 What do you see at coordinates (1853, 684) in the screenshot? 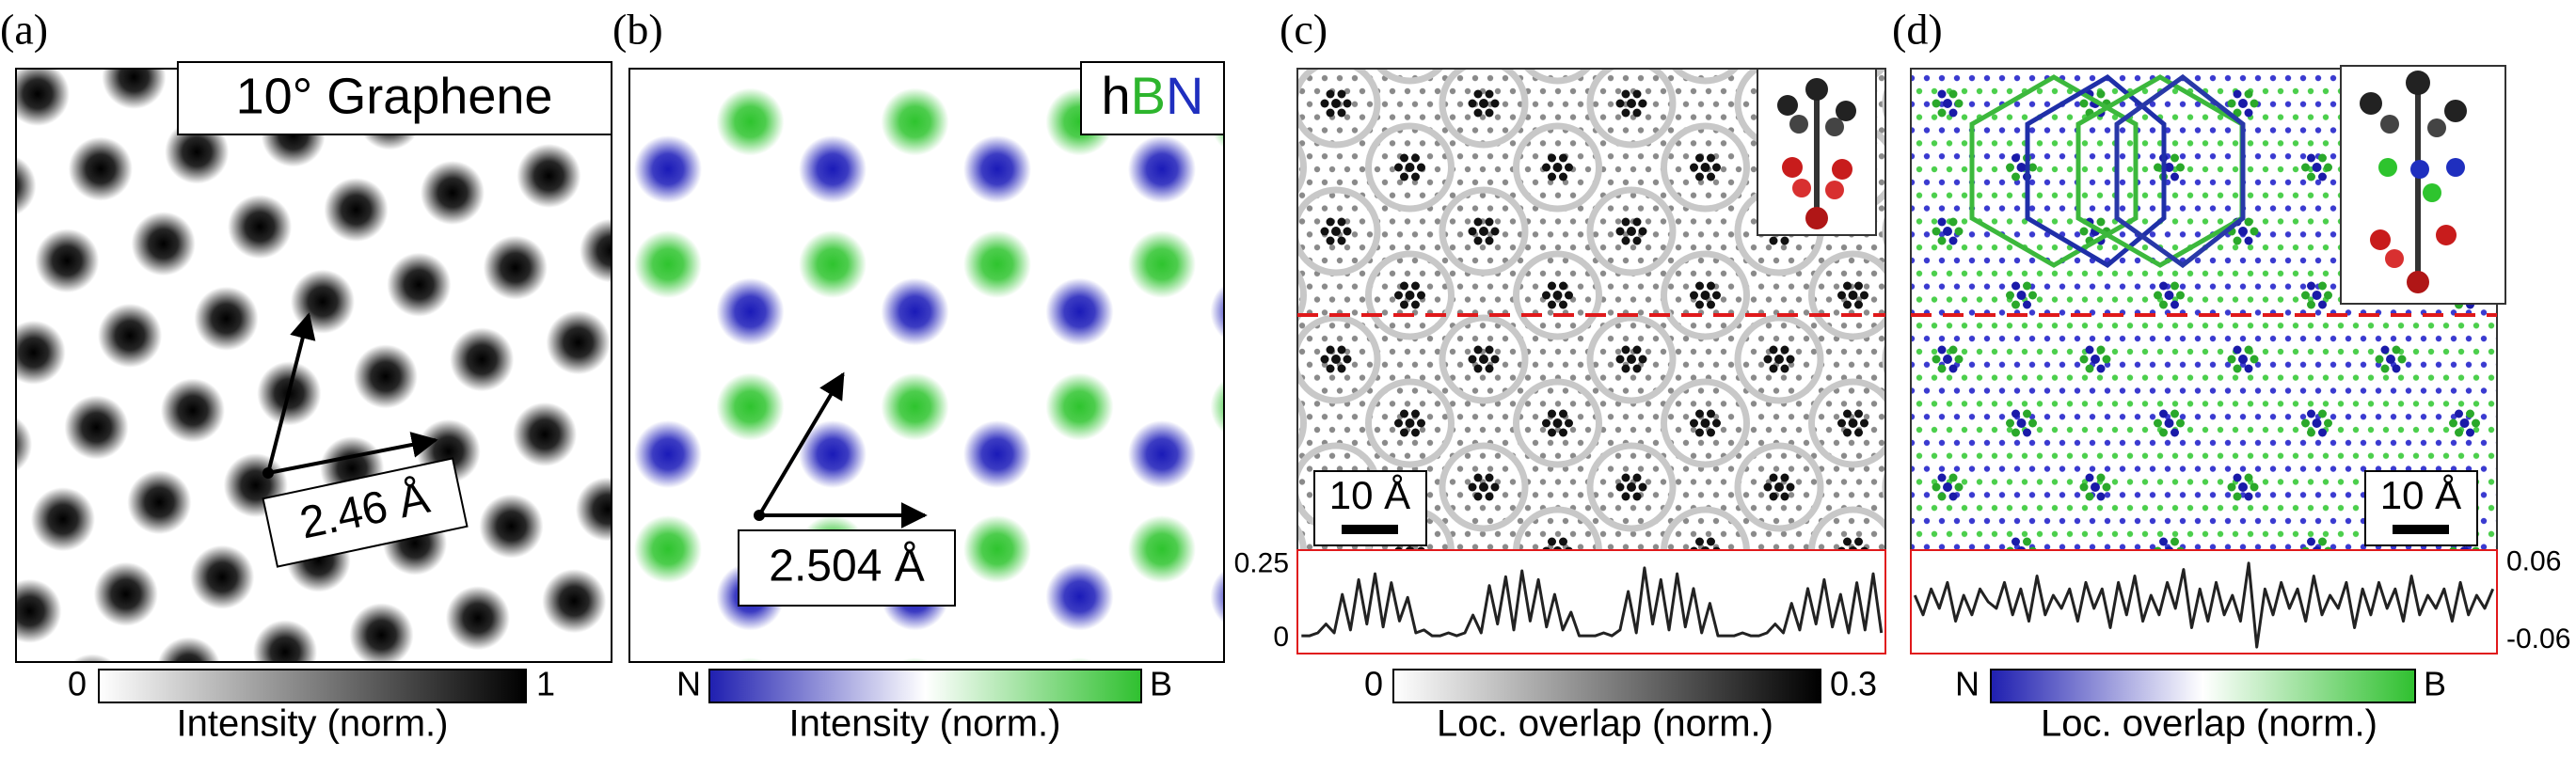
I see `colorbar-tick-label: 0.3` at bounding box center [1853, 684].